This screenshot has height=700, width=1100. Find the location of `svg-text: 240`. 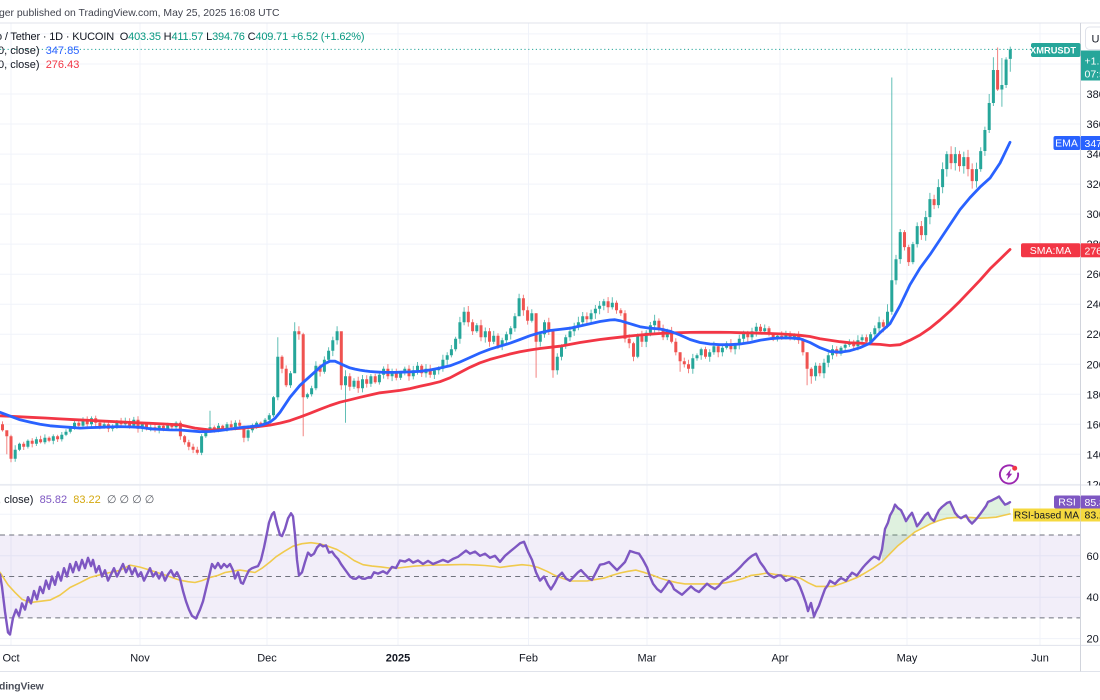

svg-text: 240 is located at coordinates (1093, 305).